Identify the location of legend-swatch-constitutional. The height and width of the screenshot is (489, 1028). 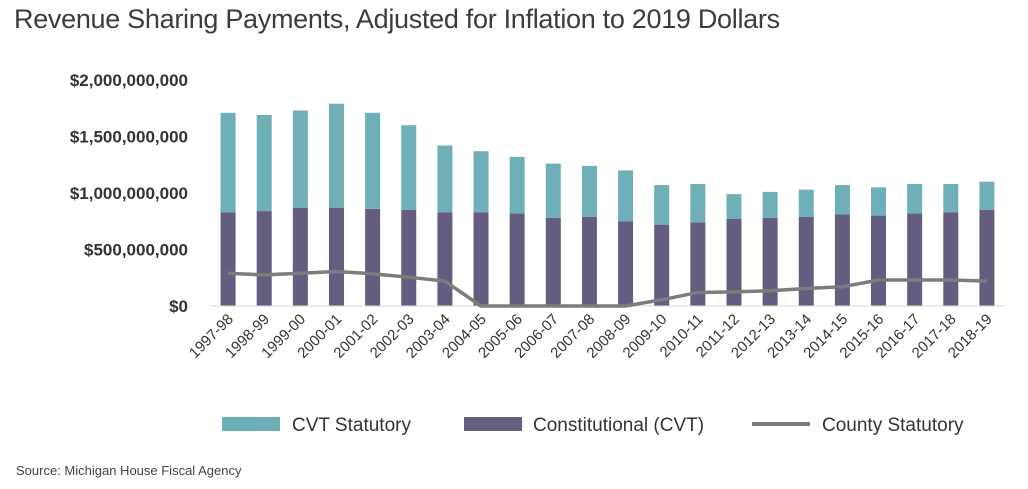
(493, 424).